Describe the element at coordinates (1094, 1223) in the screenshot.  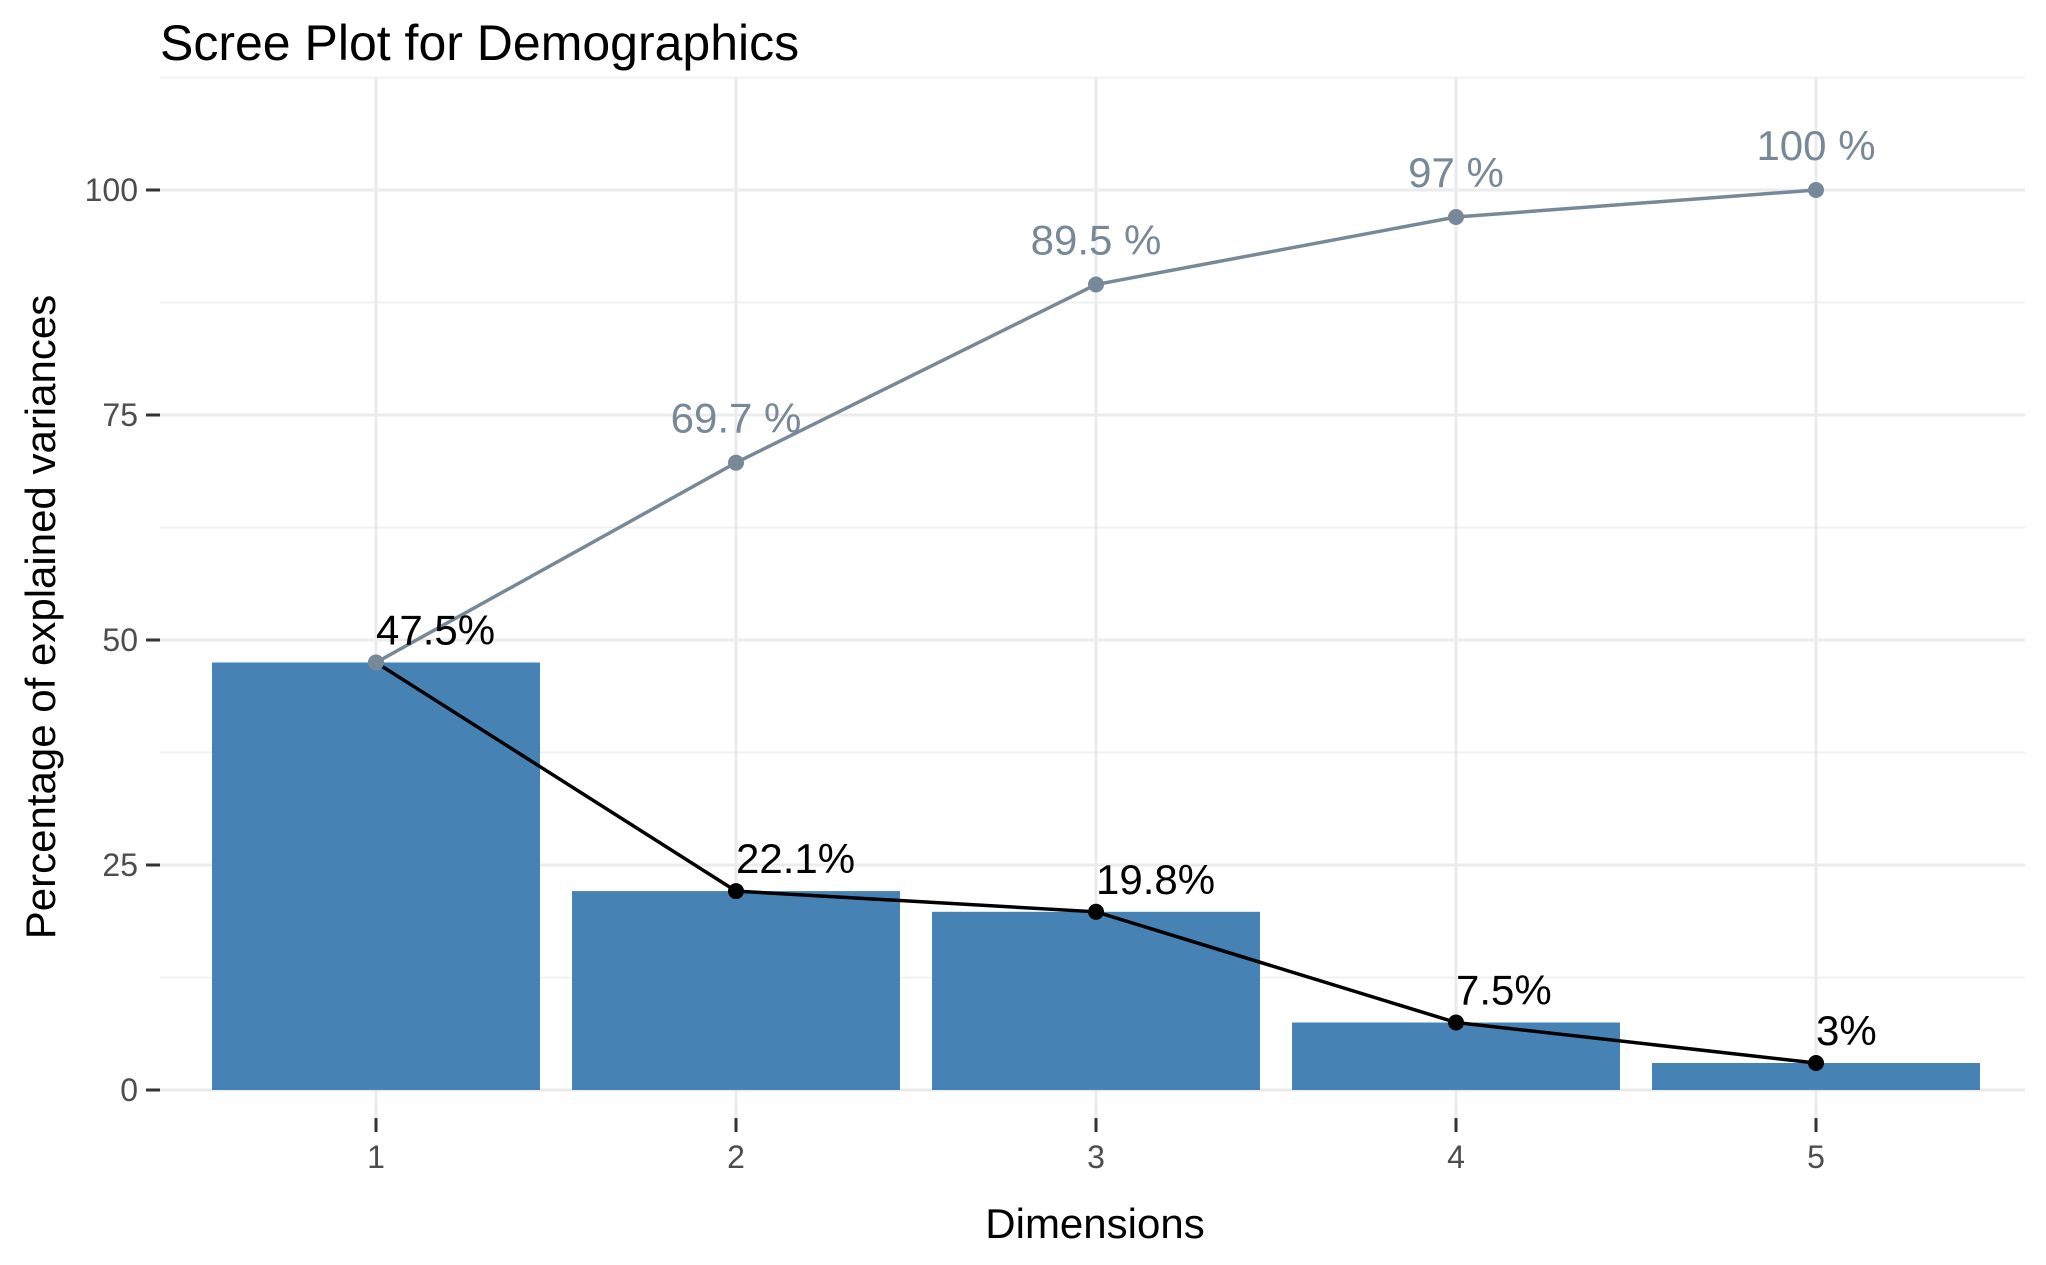
I see `x-axis-title: Dimensions` at that location.